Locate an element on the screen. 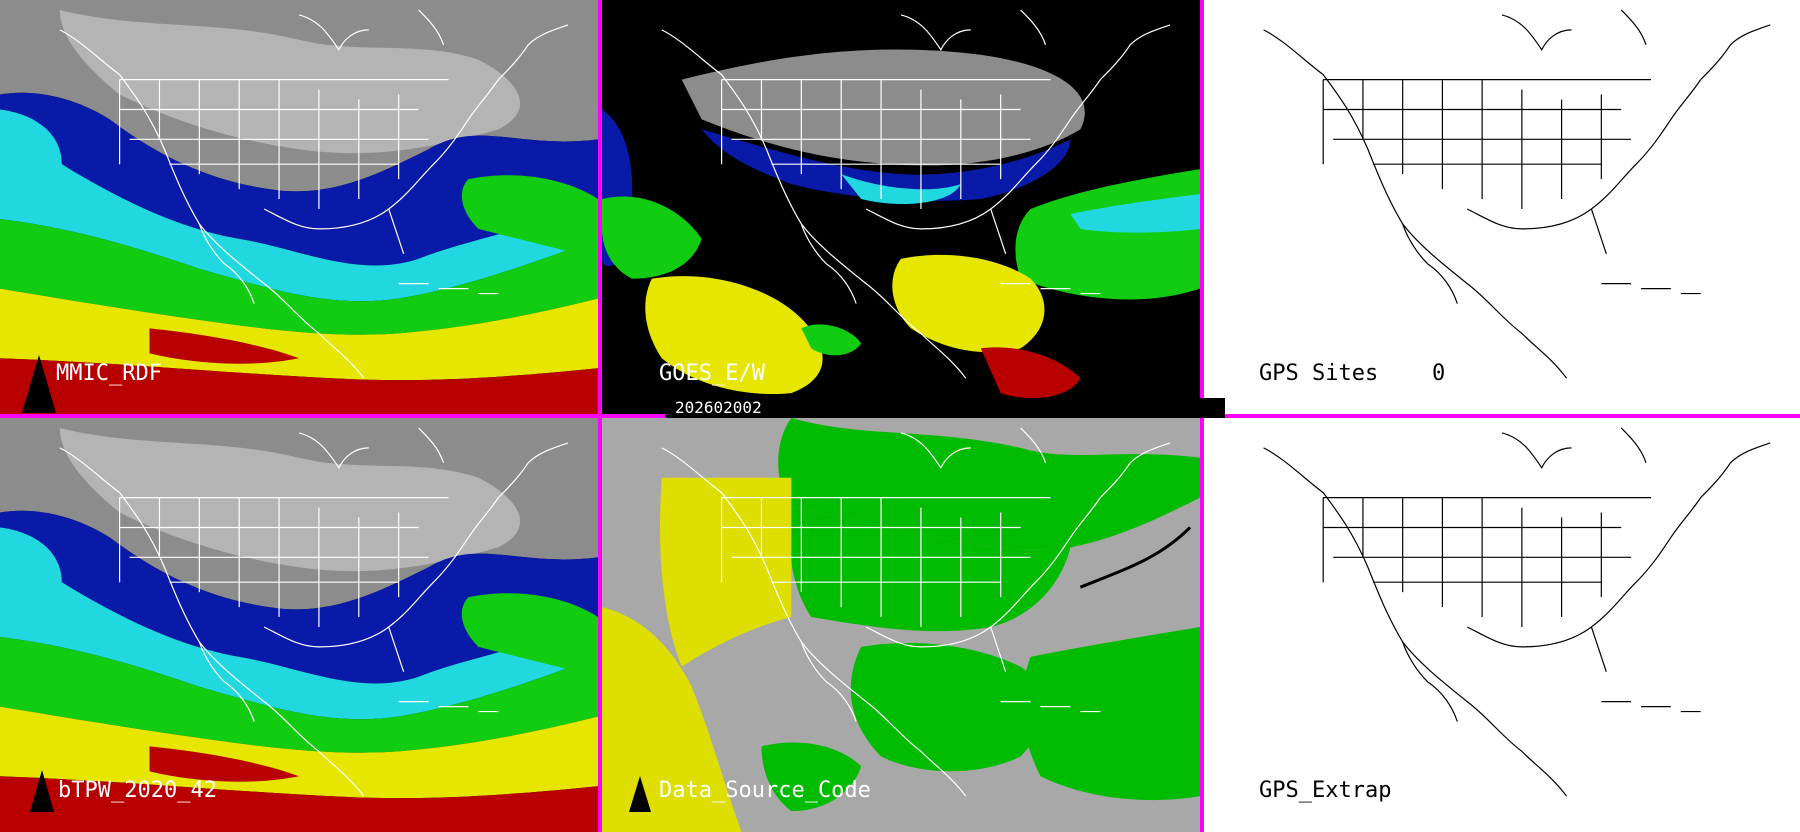  panel-label: GPS Sites is located at coordinates (1319, 373).